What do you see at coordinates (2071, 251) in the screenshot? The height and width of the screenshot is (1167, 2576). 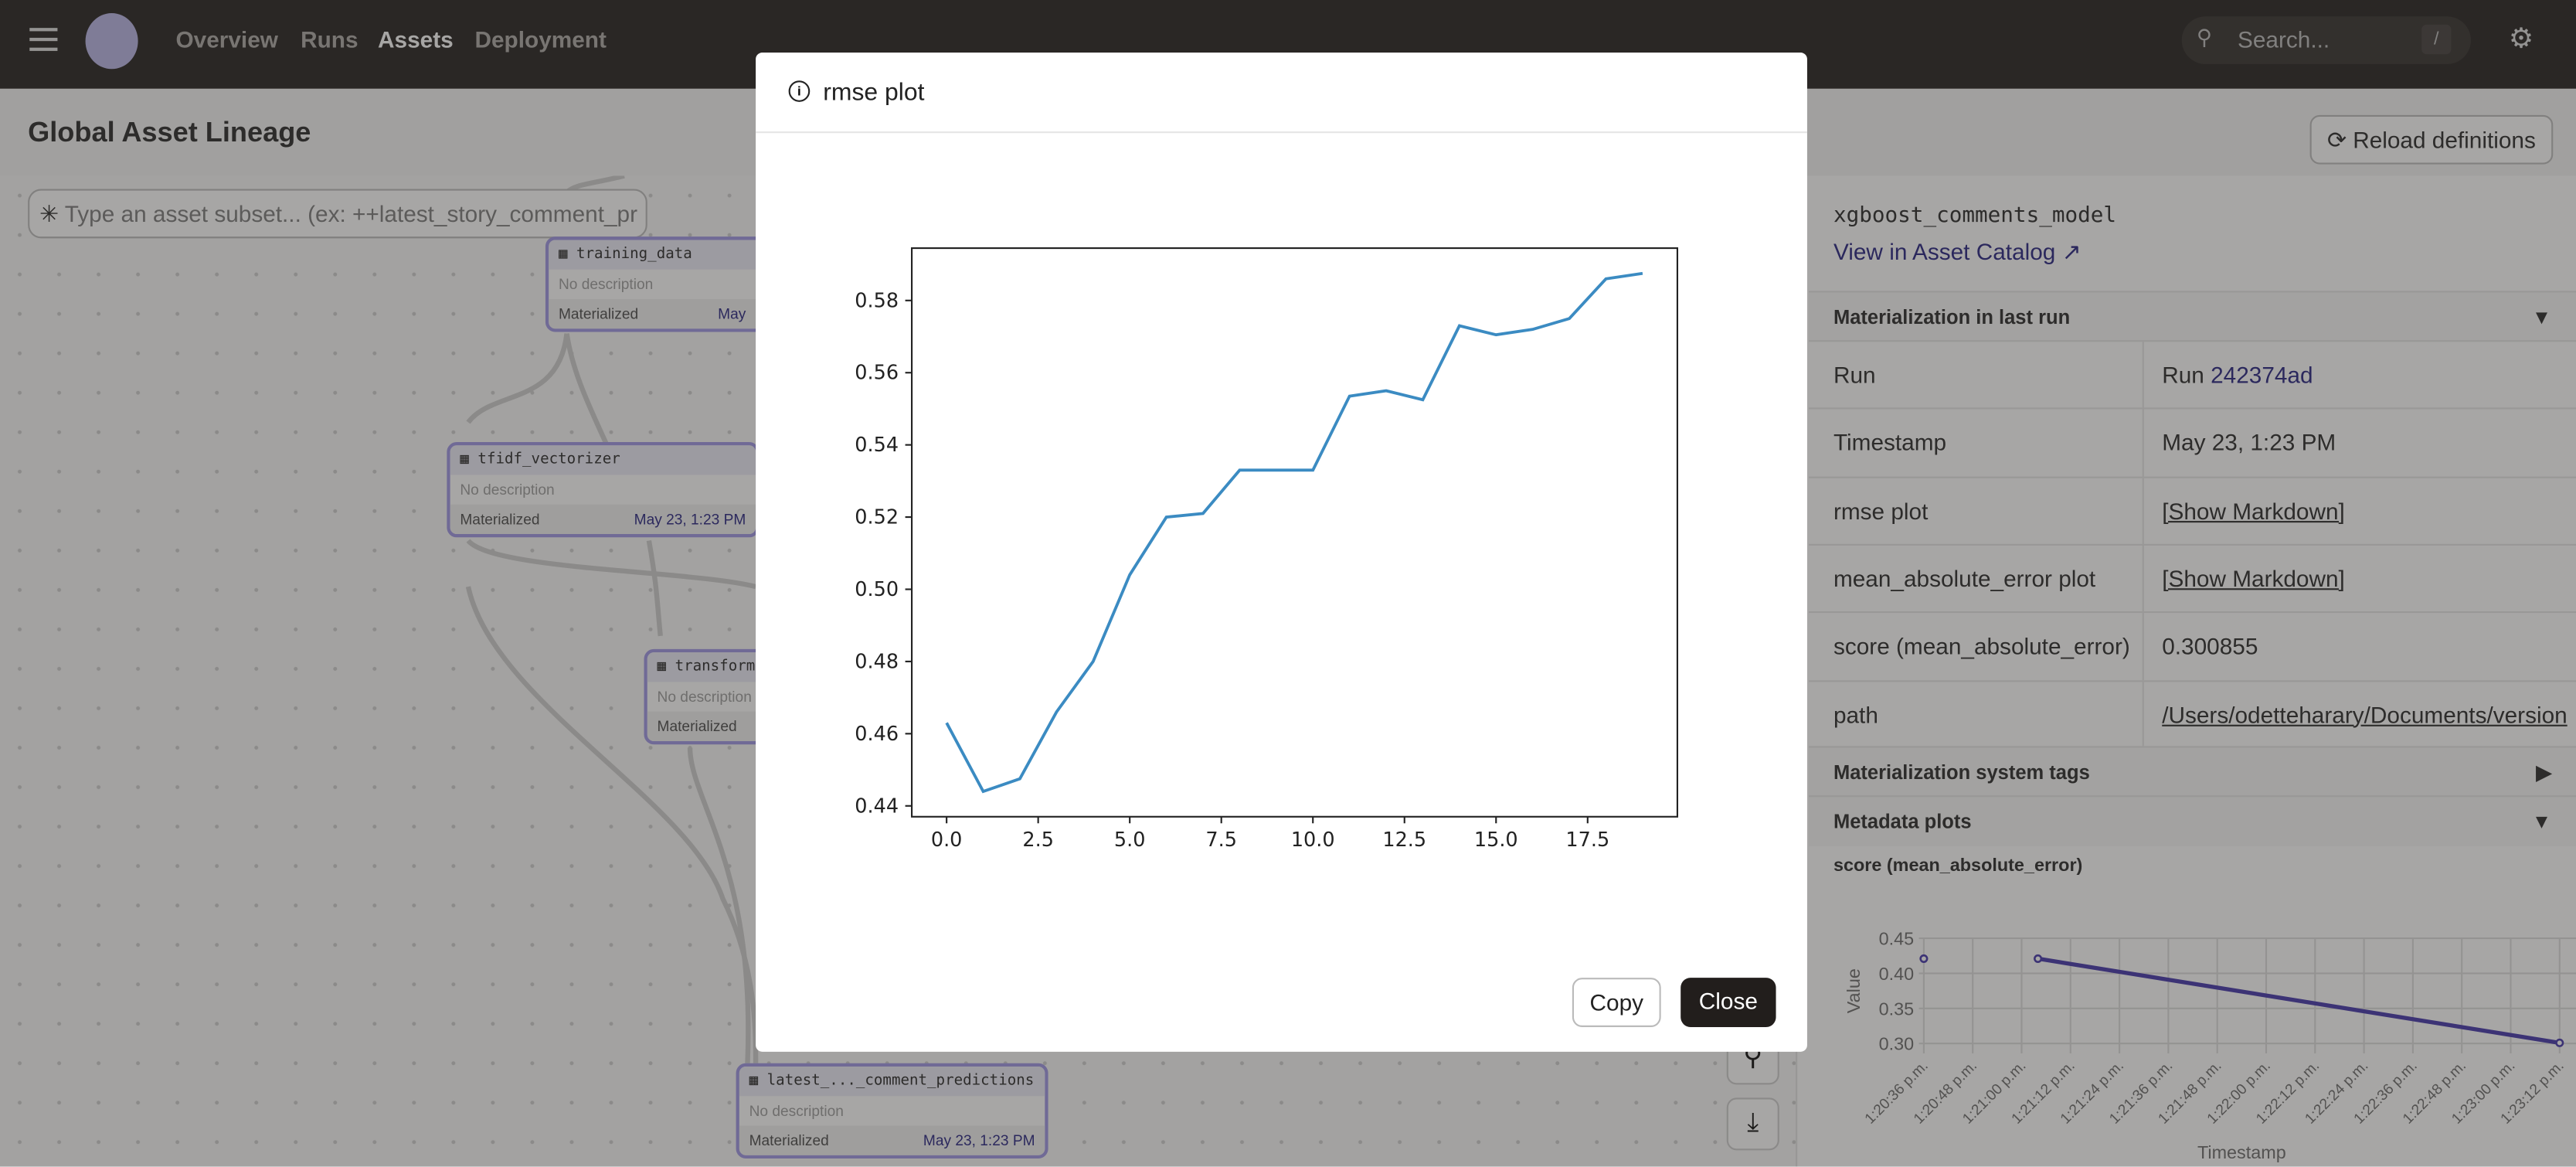 I see `external-link-icon: ↗` at bounding box center [2071, 251].